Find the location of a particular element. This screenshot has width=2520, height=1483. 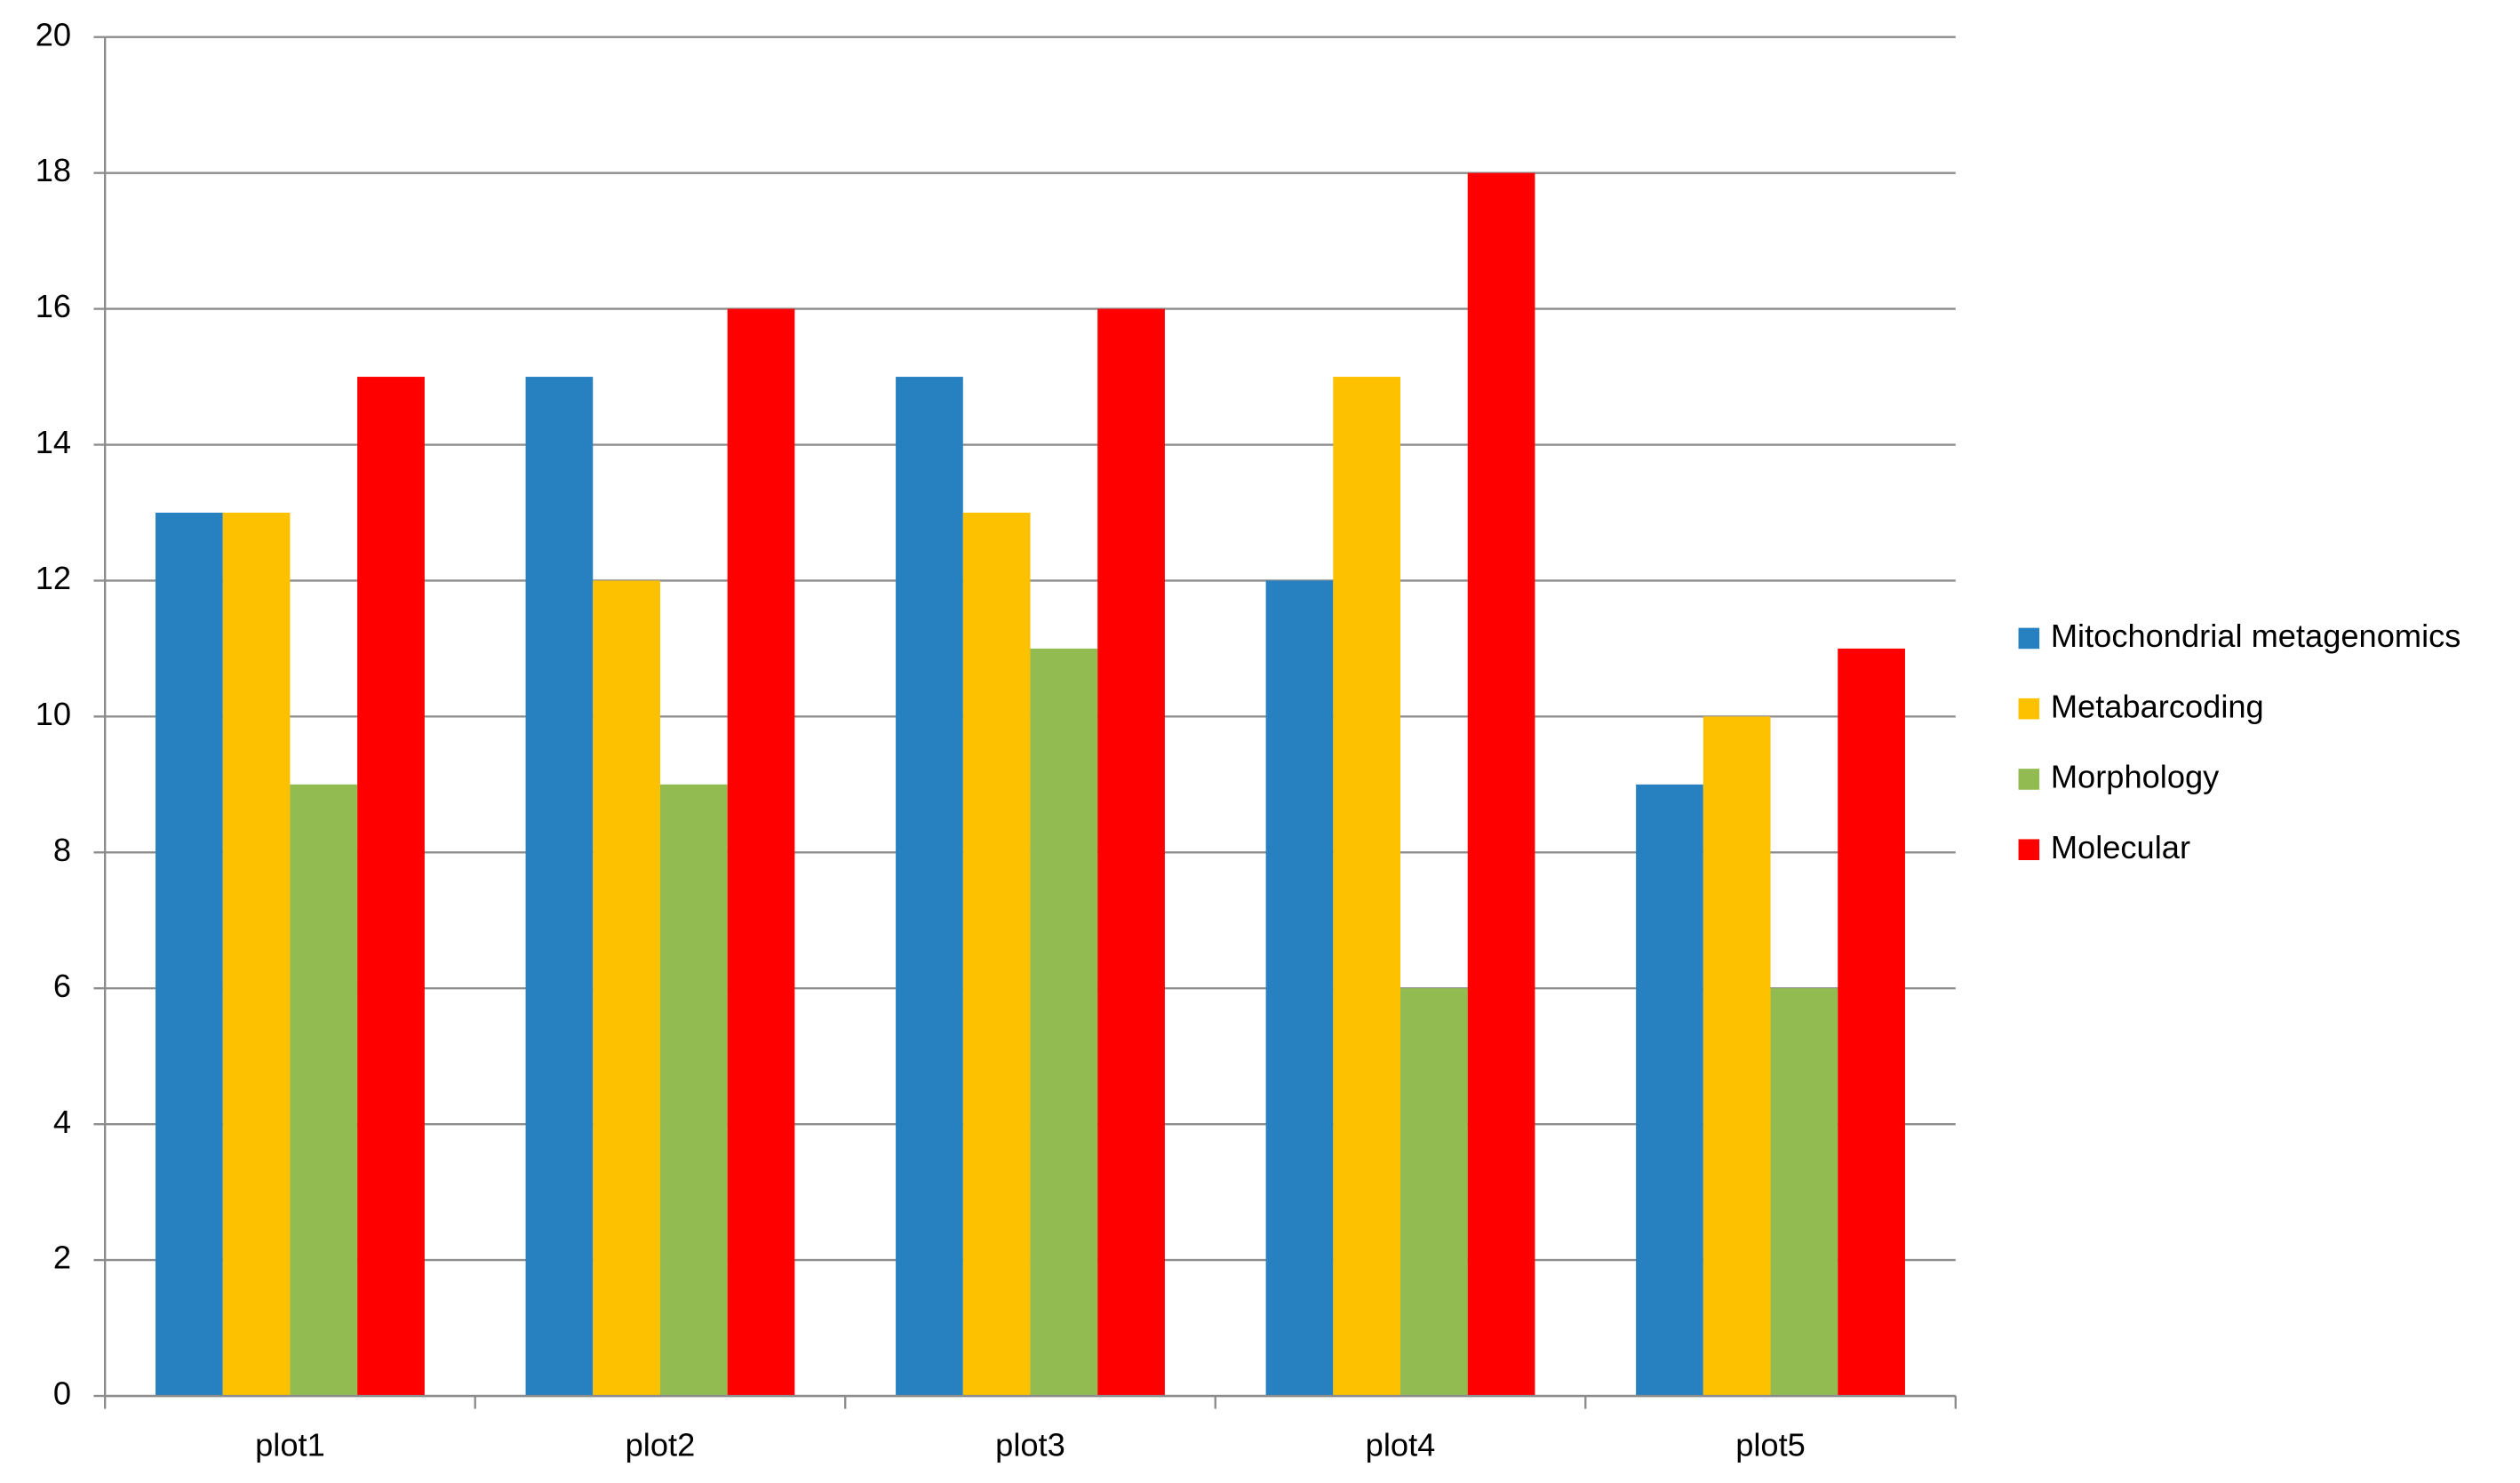

legend-label: Molecular is located at coordinates (2120, 847).